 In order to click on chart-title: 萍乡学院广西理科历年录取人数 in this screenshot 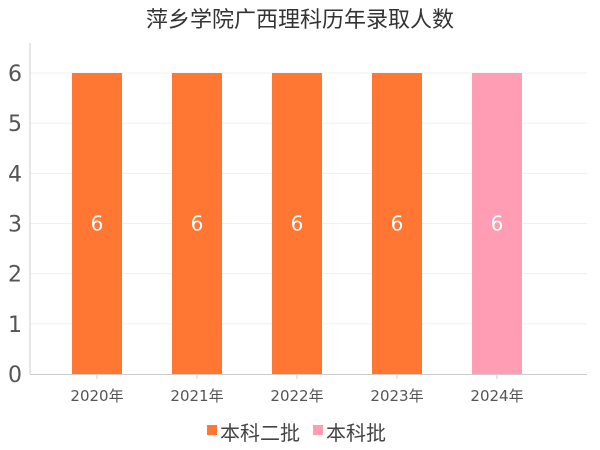, I will do `click(300, 20)`.